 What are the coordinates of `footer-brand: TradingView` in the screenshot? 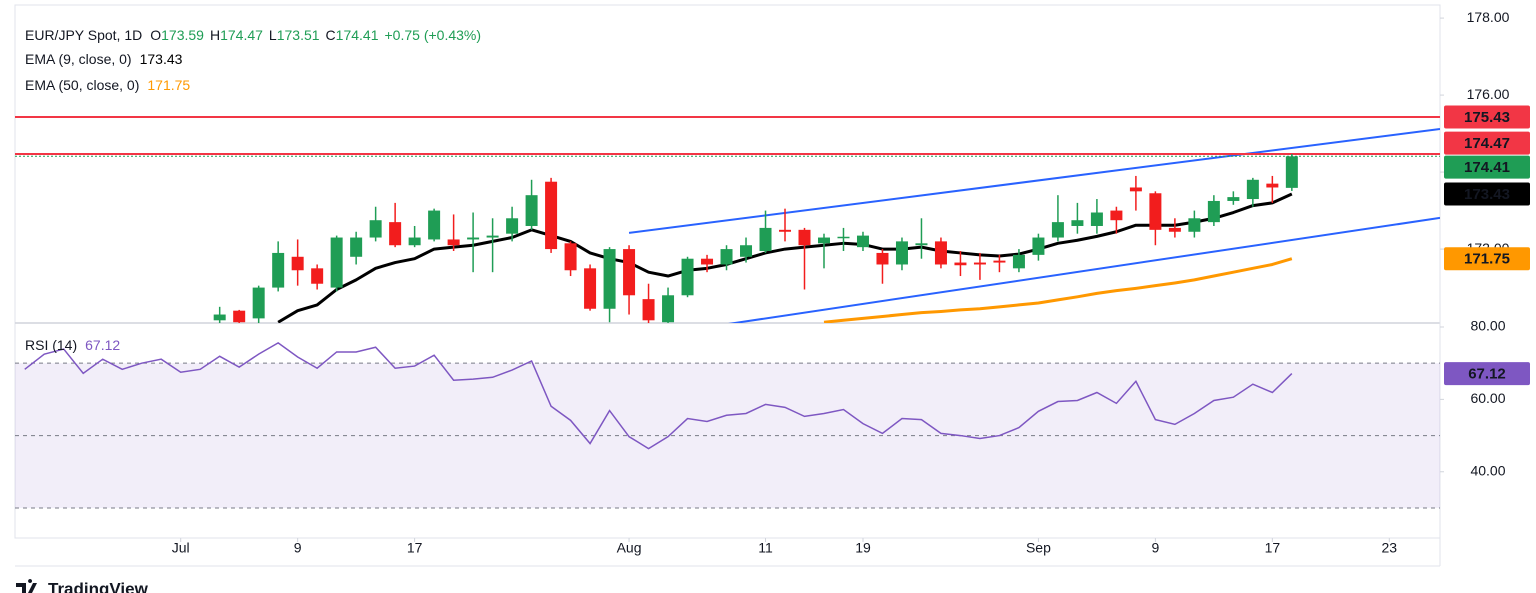 It's located at (98, 586).